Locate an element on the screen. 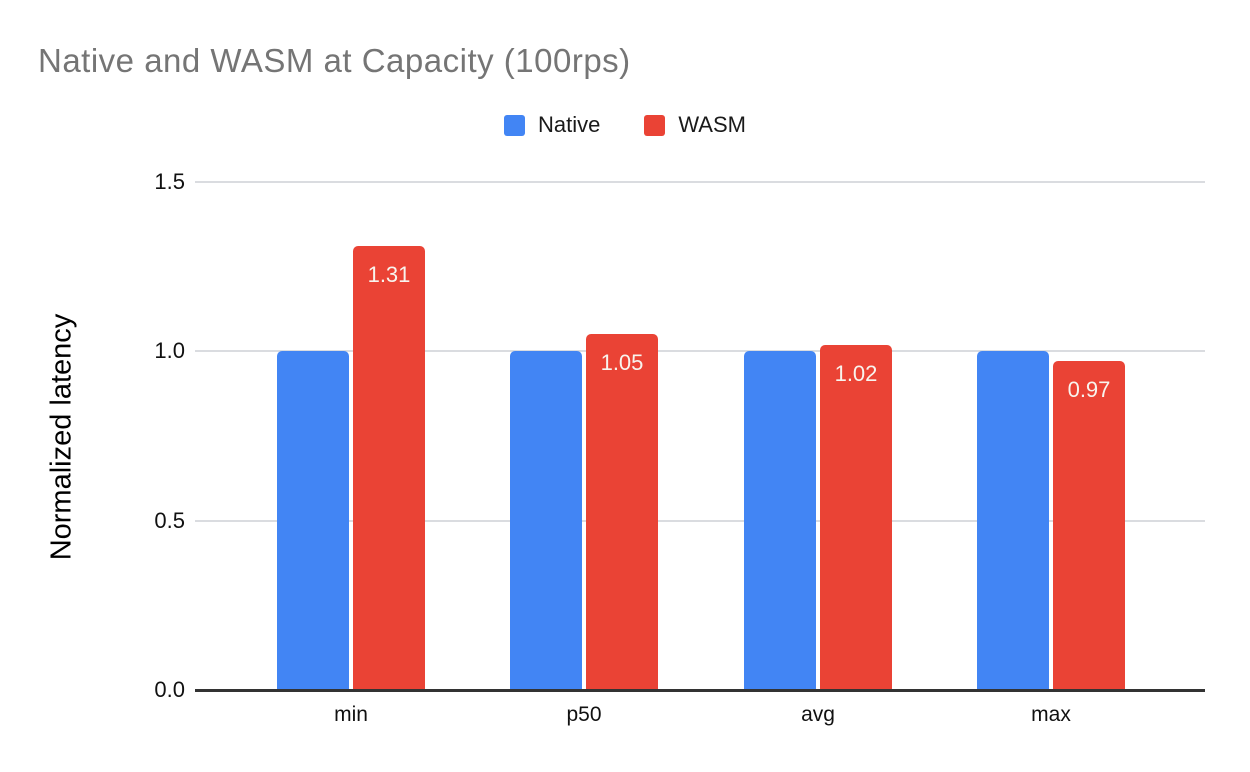 The image size is (1250, 772). bar-native-max is located at coordinates (1013, 520).